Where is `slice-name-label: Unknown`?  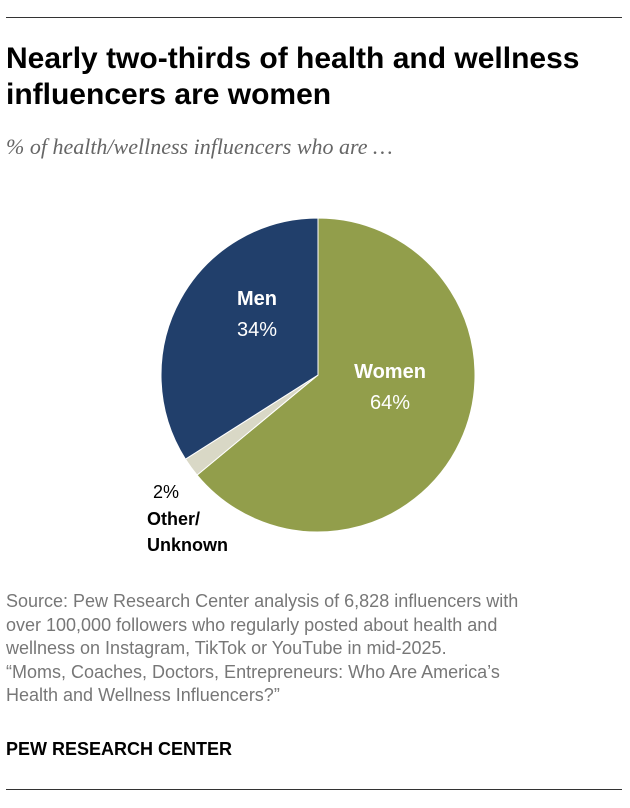
slice-name-label: Unknown is located at coordinates (187, 545).